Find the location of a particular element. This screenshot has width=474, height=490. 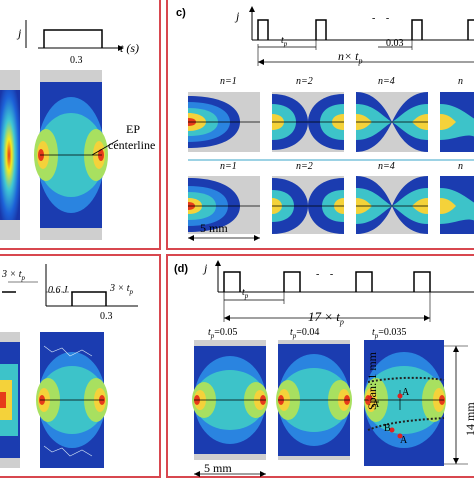

panel-b-formula2: 3 × tp is located at coordinates (122, 289).